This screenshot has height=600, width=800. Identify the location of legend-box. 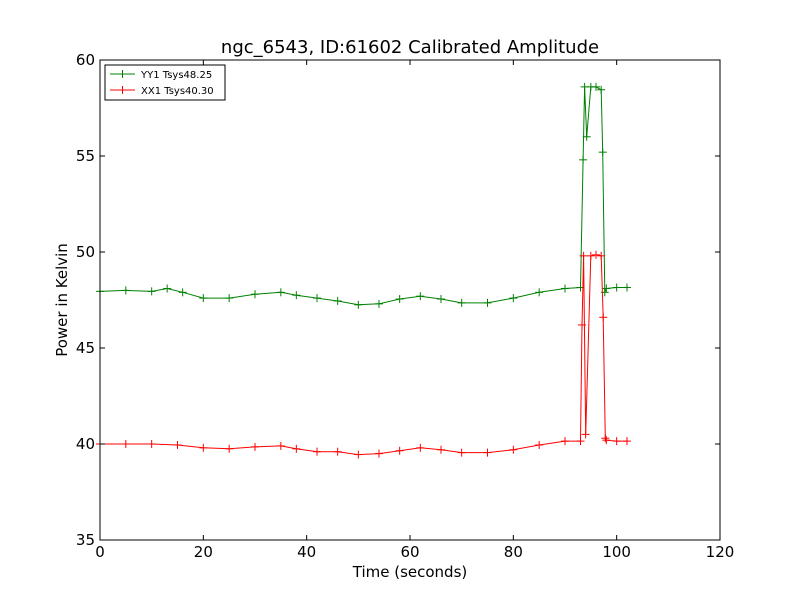
(165, 82).